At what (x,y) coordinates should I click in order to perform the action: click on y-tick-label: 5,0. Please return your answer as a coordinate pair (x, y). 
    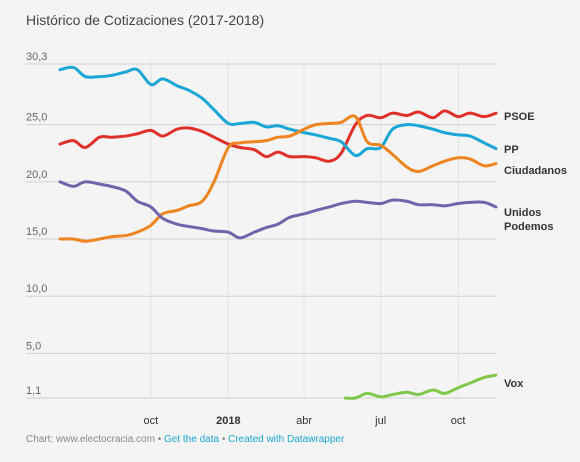
    Looking at the image, I should click on (33, 346).